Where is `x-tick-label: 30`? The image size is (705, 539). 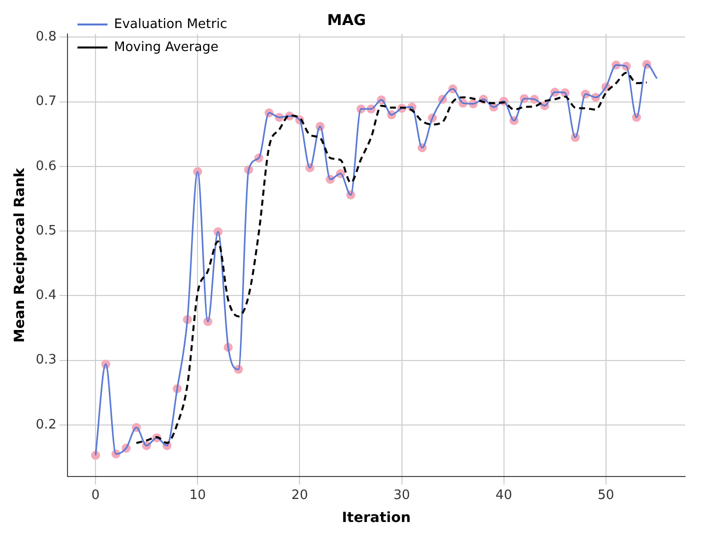 x-tick-label: 30 is located at coordinates (401, 495).